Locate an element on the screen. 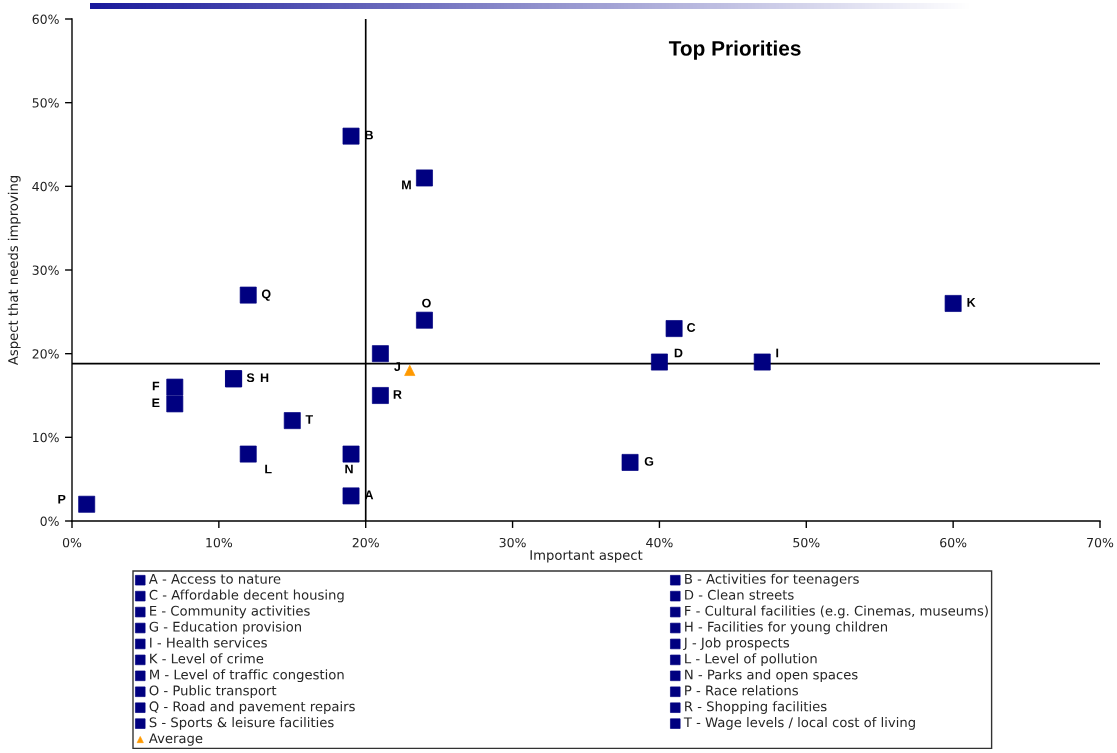  legend-label: R - Shopping facilities is located at coordinates (756, 707).